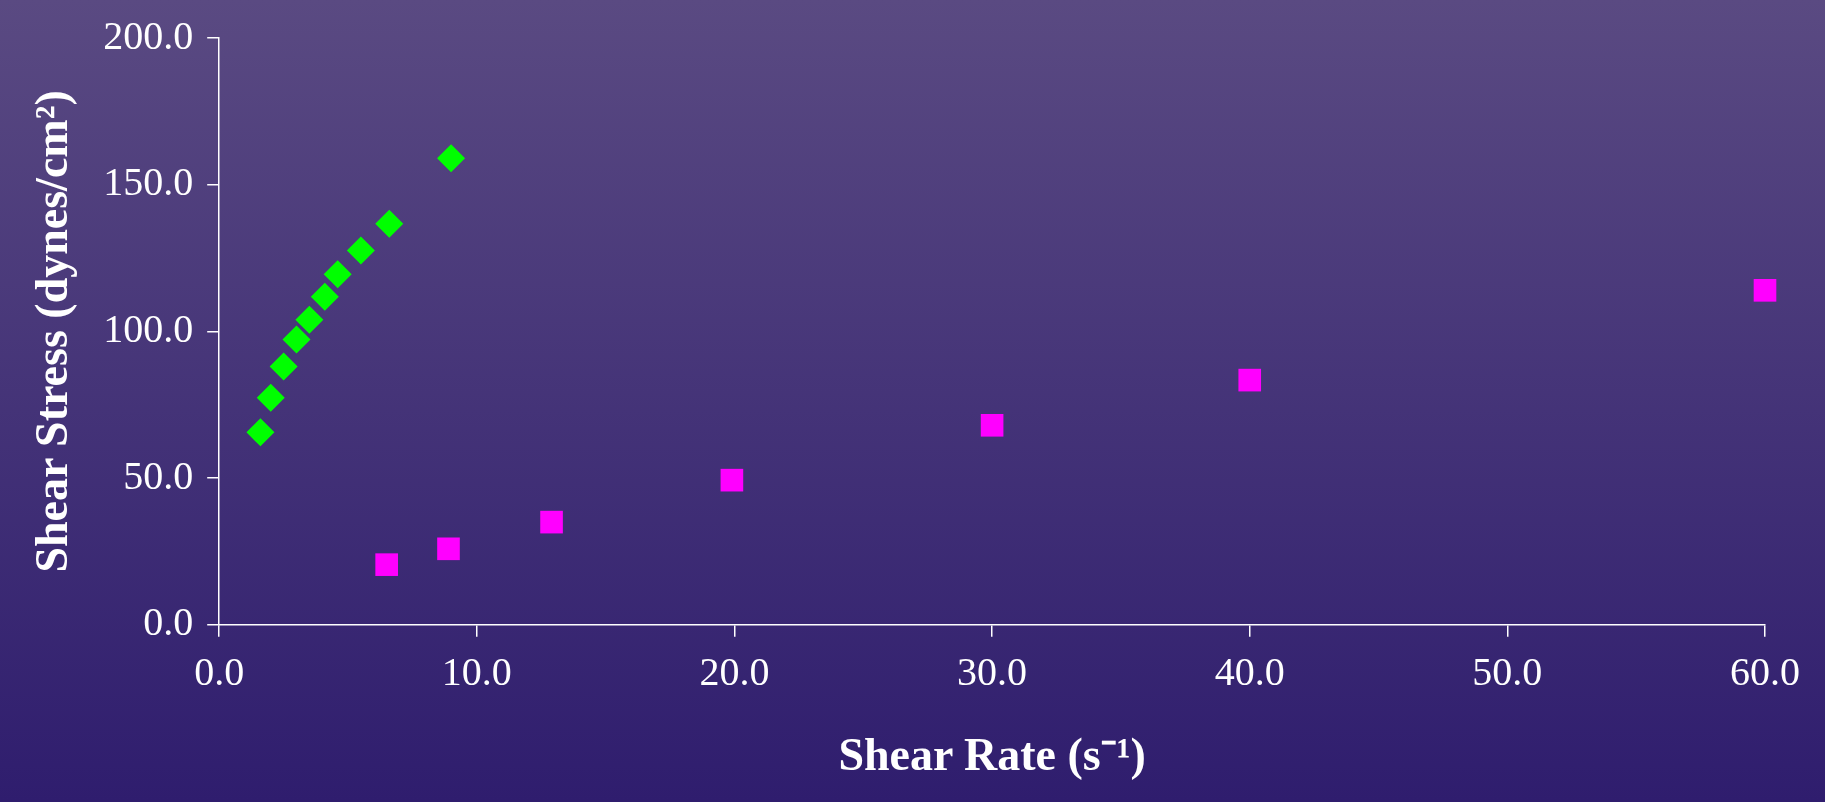  Describe the element at coordinates (148, 328) in the screenshot. I see `y-tick-label: 100.0` at that location.